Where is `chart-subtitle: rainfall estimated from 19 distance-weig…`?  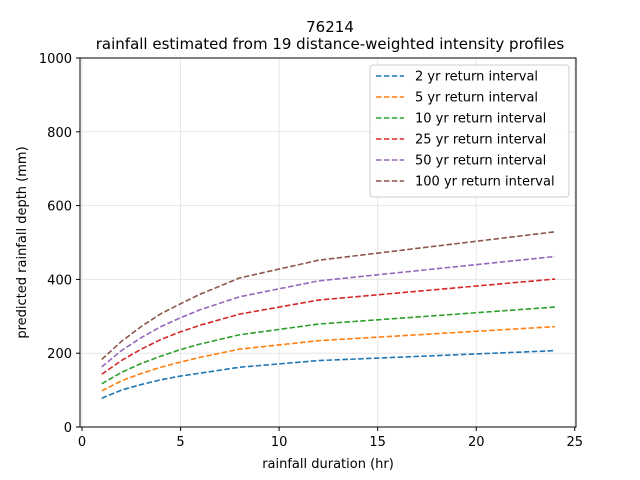
chart-subtitle: rainfall estimated from 19 distance-weig… is located at coordinates (330, 44).